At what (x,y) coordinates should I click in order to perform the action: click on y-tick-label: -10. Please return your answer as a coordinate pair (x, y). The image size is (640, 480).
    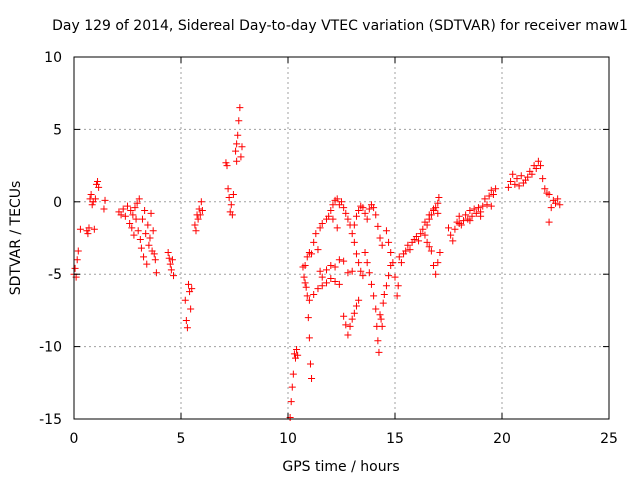
    Looking at the image, I should click on (50, 348).